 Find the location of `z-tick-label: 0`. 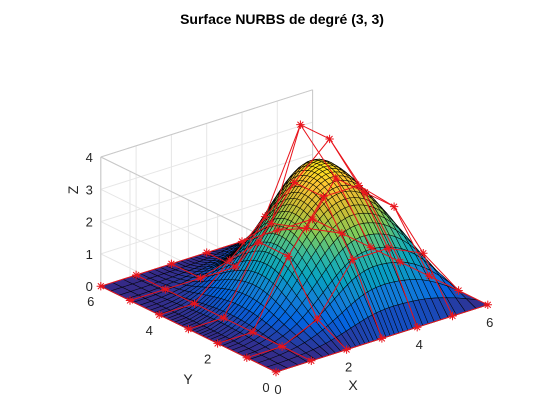

z-tick-label: 0 is located at coordinates (89, 286).